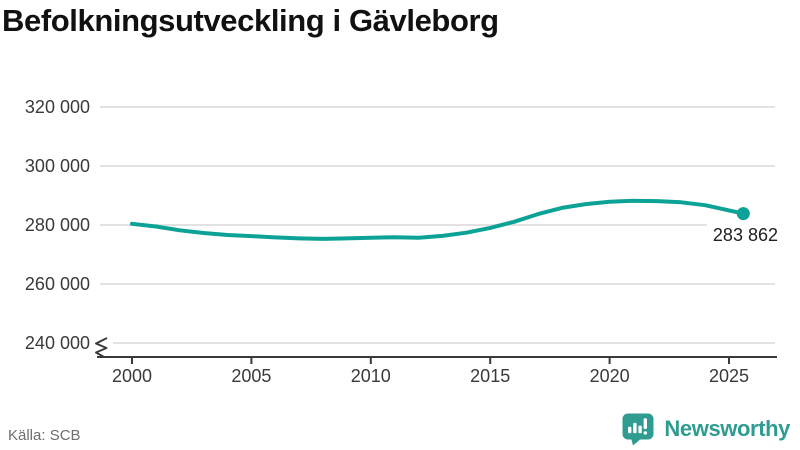 This screenshot has width=800, height=450. I want to click on y-tick-label: 280 000, so click(57, 225).